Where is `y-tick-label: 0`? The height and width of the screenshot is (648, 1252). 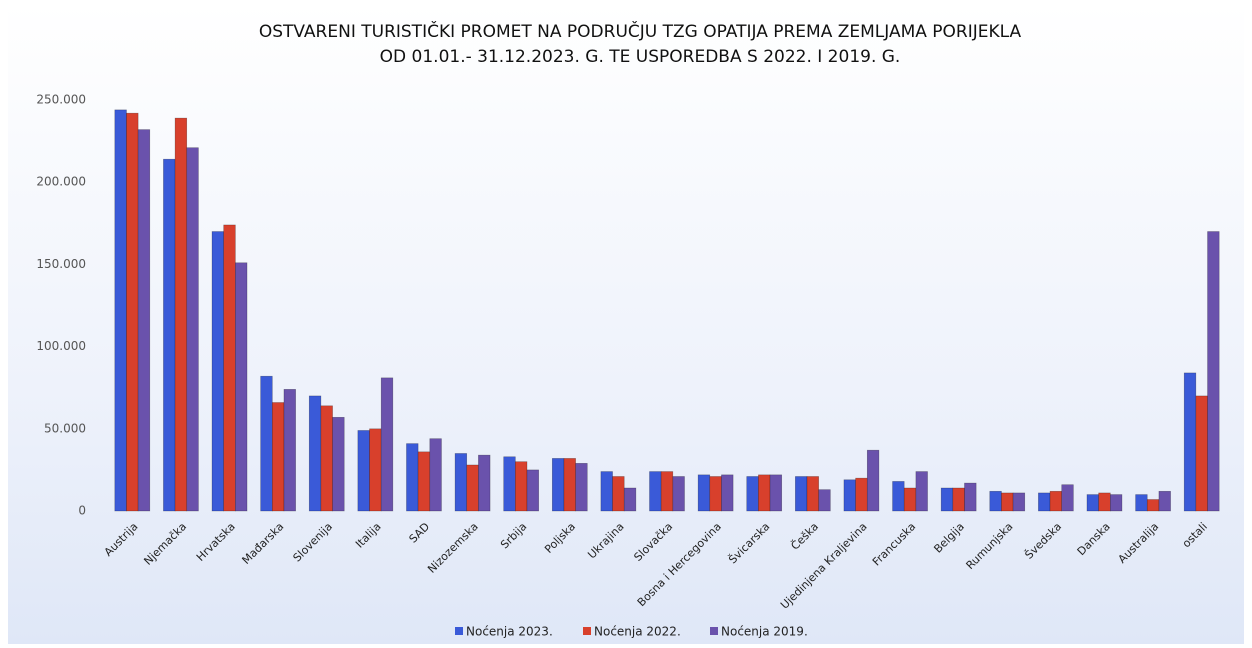
y-tick-label: 0 is located at coordinates (82, 511).